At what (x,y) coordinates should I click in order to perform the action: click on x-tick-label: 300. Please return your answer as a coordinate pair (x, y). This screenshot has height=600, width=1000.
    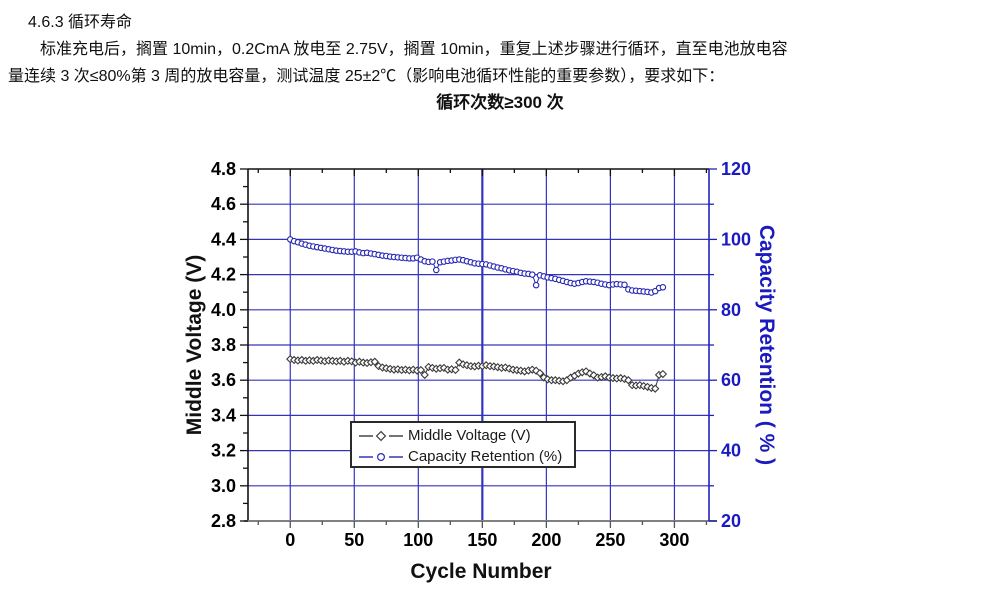
    Looking at the image, I should click on (674, 540).